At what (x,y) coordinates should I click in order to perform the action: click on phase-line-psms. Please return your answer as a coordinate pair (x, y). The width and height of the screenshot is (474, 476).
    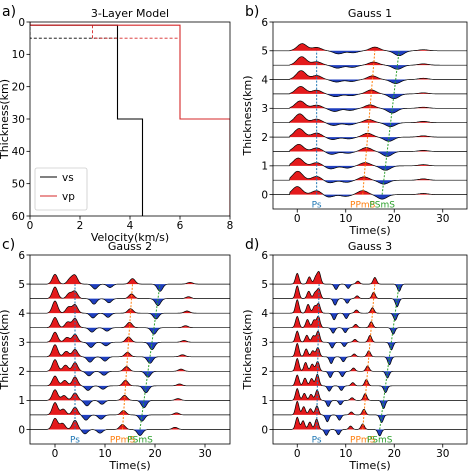
    Looking at the image, I should click on (390, 122).